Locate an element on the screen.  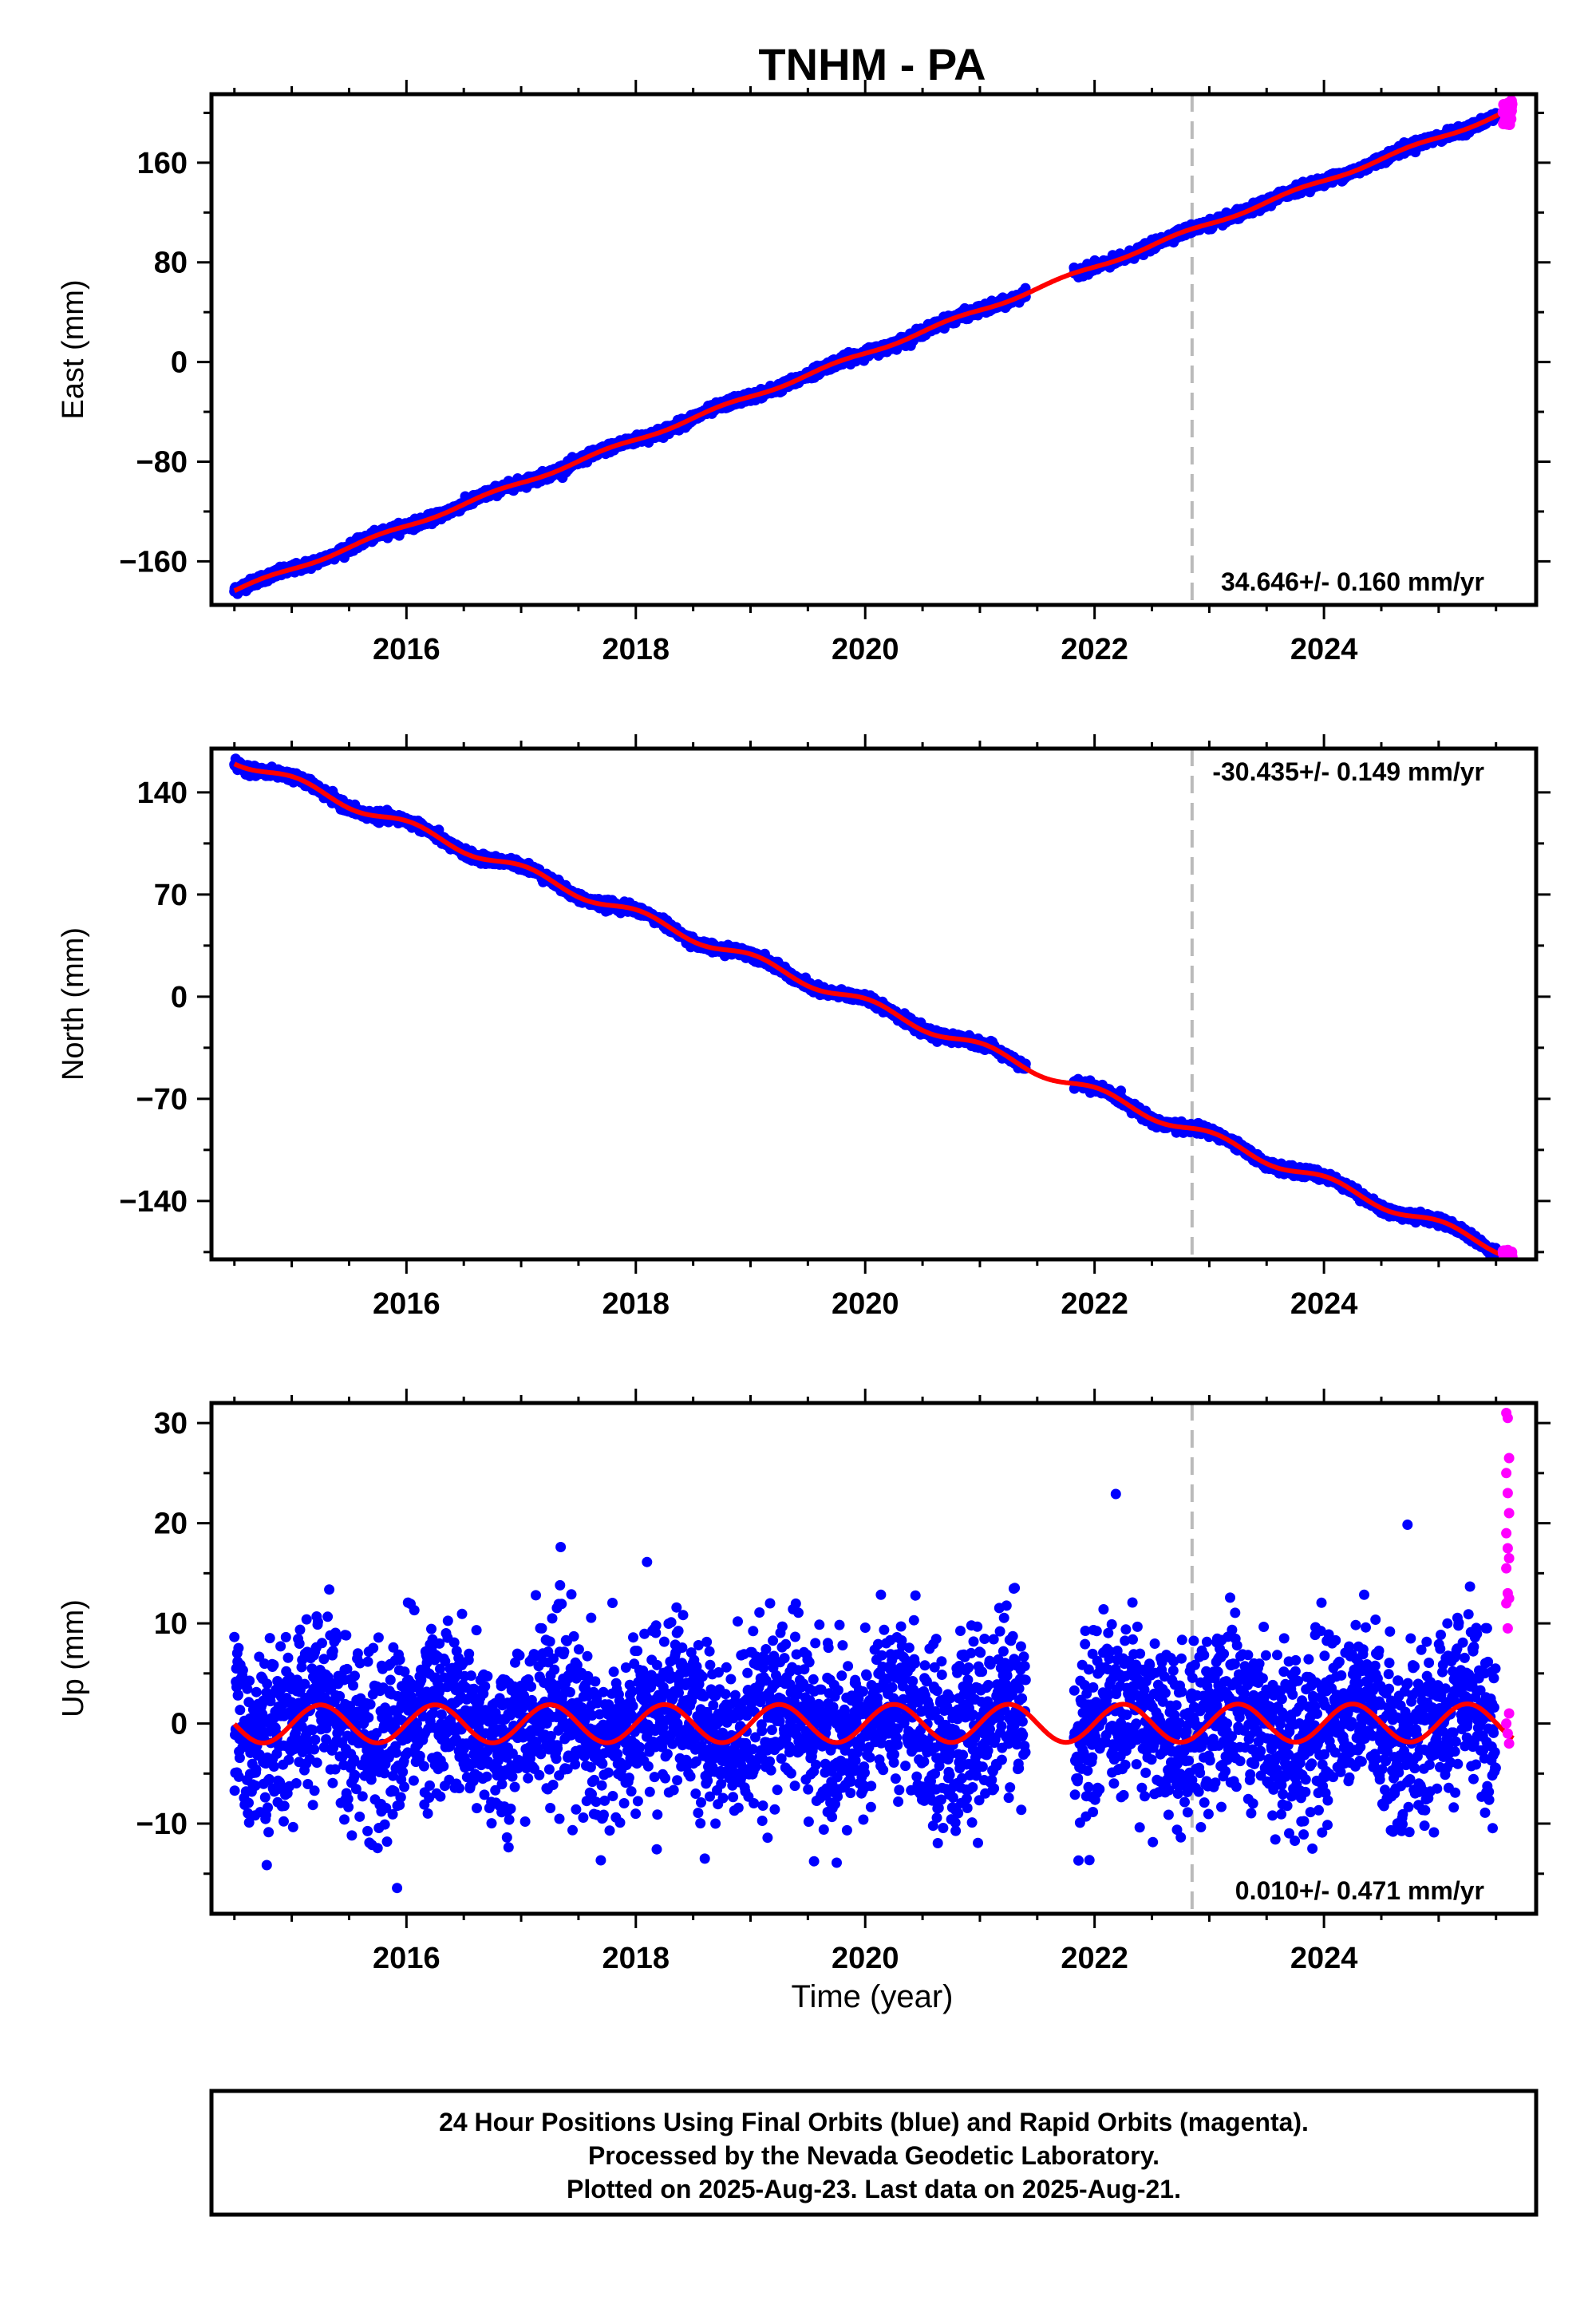
x-tick-label: 2020 is located at coordinates (865, 649).